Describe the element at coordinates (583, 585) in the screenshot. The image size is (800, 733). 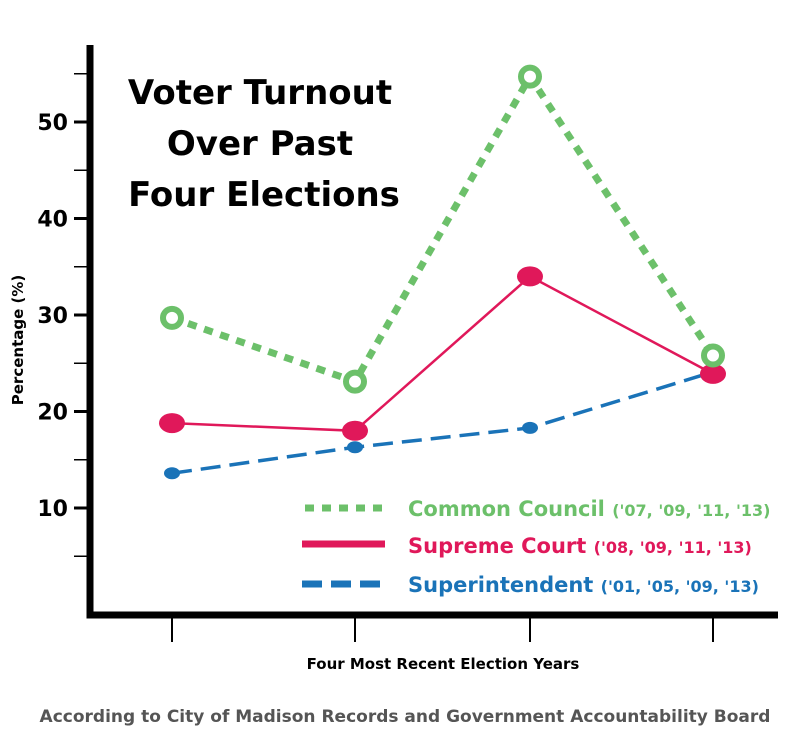
I see `legend-label-superintendent: Superintendent ('01, '05, '09, '13)` at that location.